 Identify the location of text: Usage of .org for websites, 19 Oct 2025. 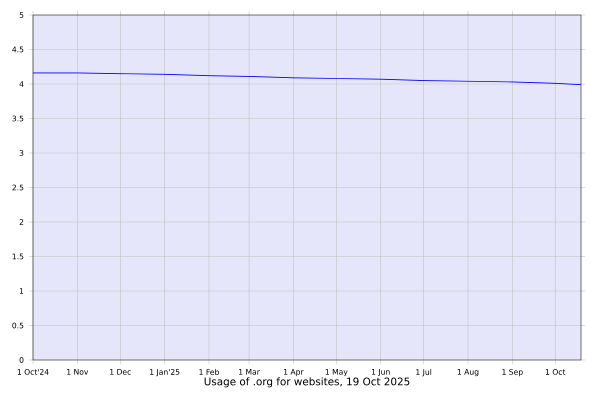
(307, 382).